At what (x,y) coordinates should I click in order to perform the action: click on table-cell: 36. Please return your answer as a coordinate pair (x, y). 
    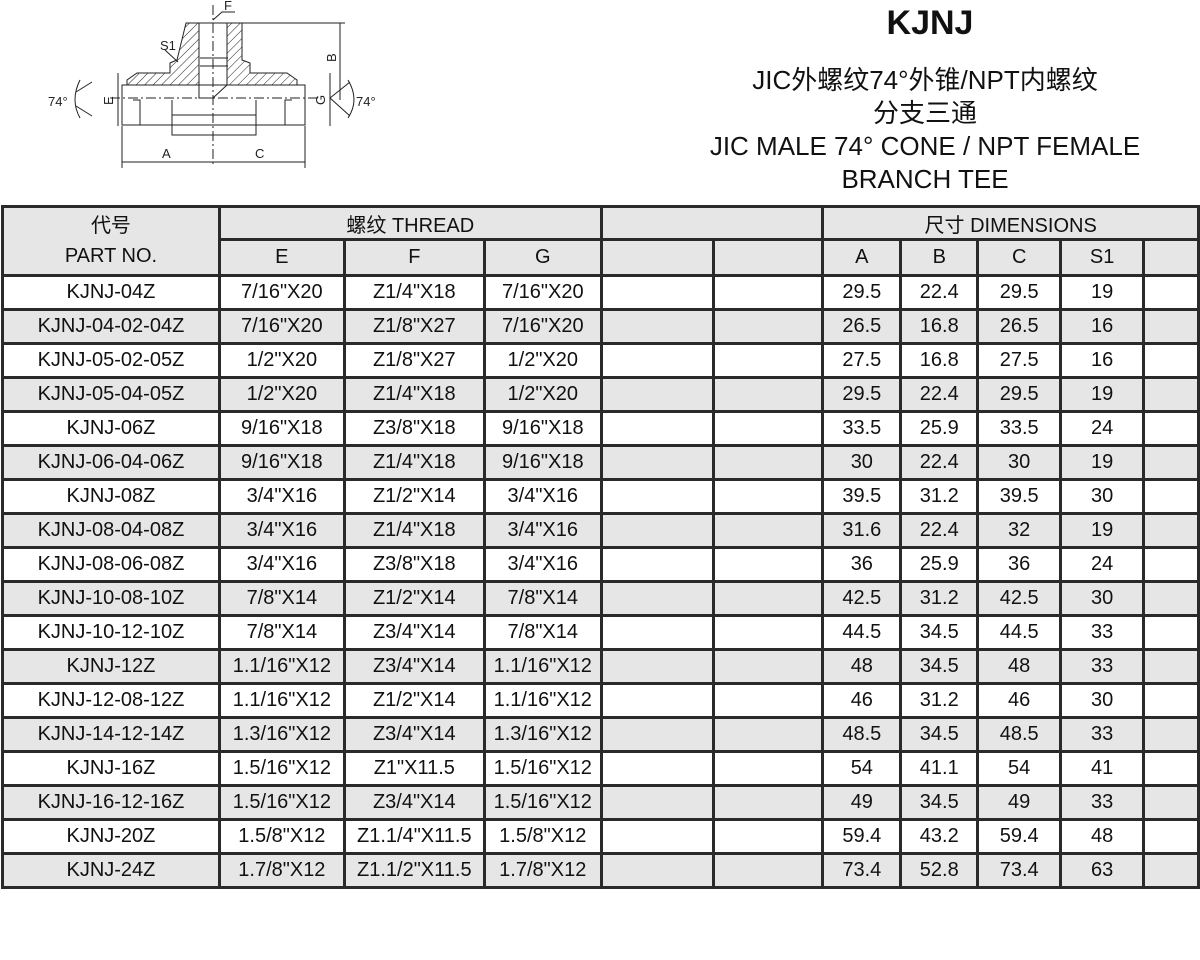
    Looking at the image, I should click on (1019, 564).